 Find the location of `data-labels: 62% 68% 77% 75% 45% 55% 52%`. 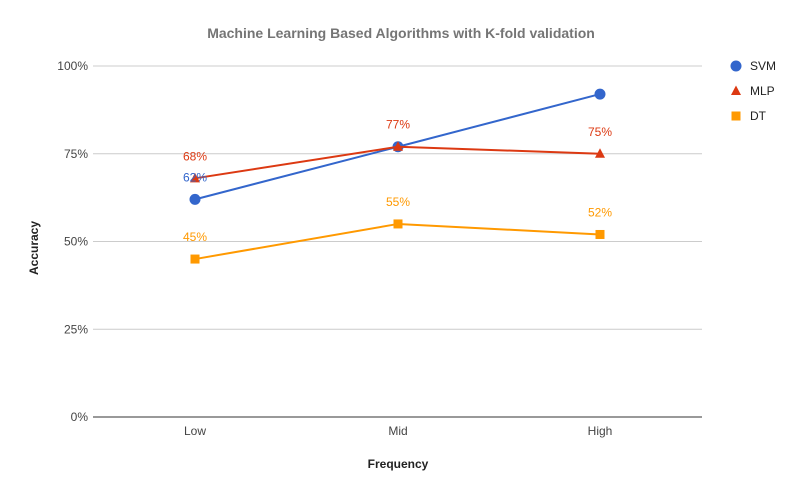

data-labels: 62% 68% 77% 75% 45% 55% 52% is located at coordinates (397, 181).